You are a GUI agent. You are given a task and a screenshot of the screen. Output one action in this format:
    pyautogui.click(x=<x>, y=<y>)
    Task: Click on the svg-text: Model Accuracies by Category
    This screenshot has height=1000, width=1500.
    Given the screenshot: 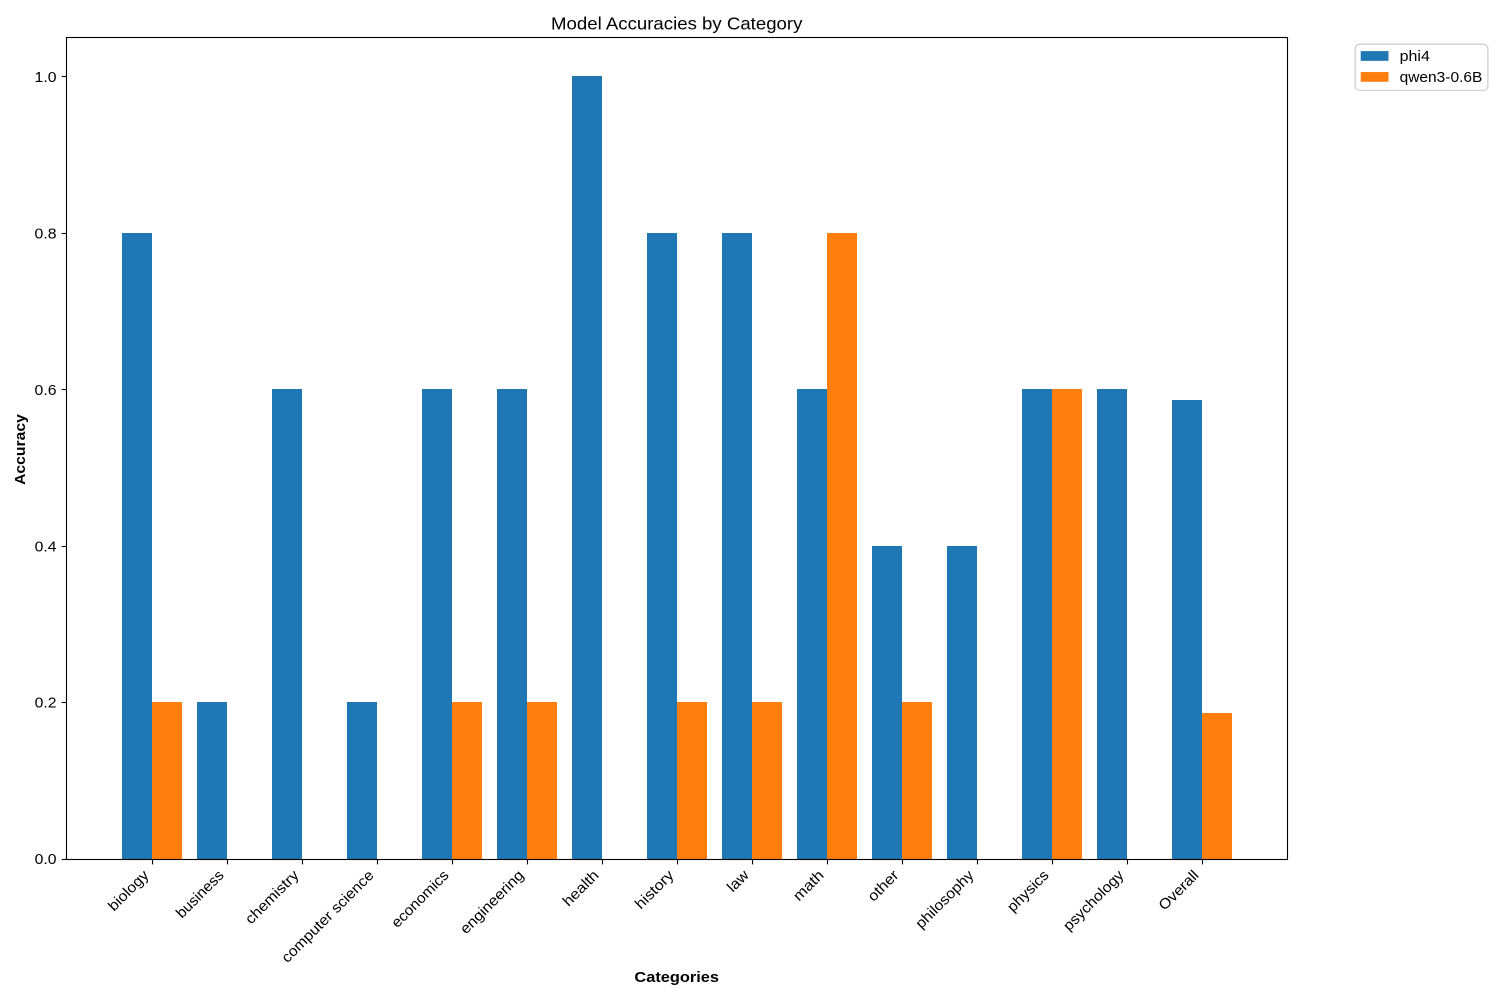 What is the action you would take?
    pyautogui.click(x=677, y=23)
    